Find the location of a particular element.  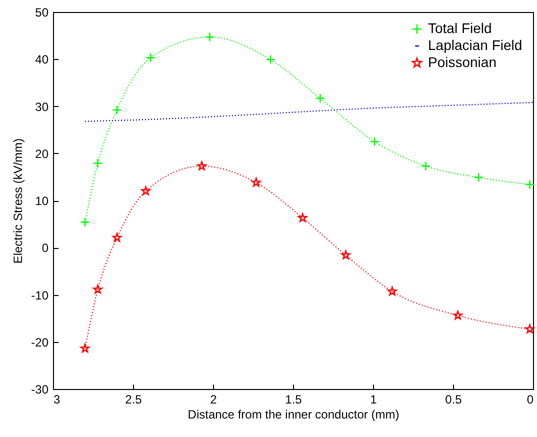

x-axis-title: Distance from the inner conductor (mm) is located at coordinates (294, 415).